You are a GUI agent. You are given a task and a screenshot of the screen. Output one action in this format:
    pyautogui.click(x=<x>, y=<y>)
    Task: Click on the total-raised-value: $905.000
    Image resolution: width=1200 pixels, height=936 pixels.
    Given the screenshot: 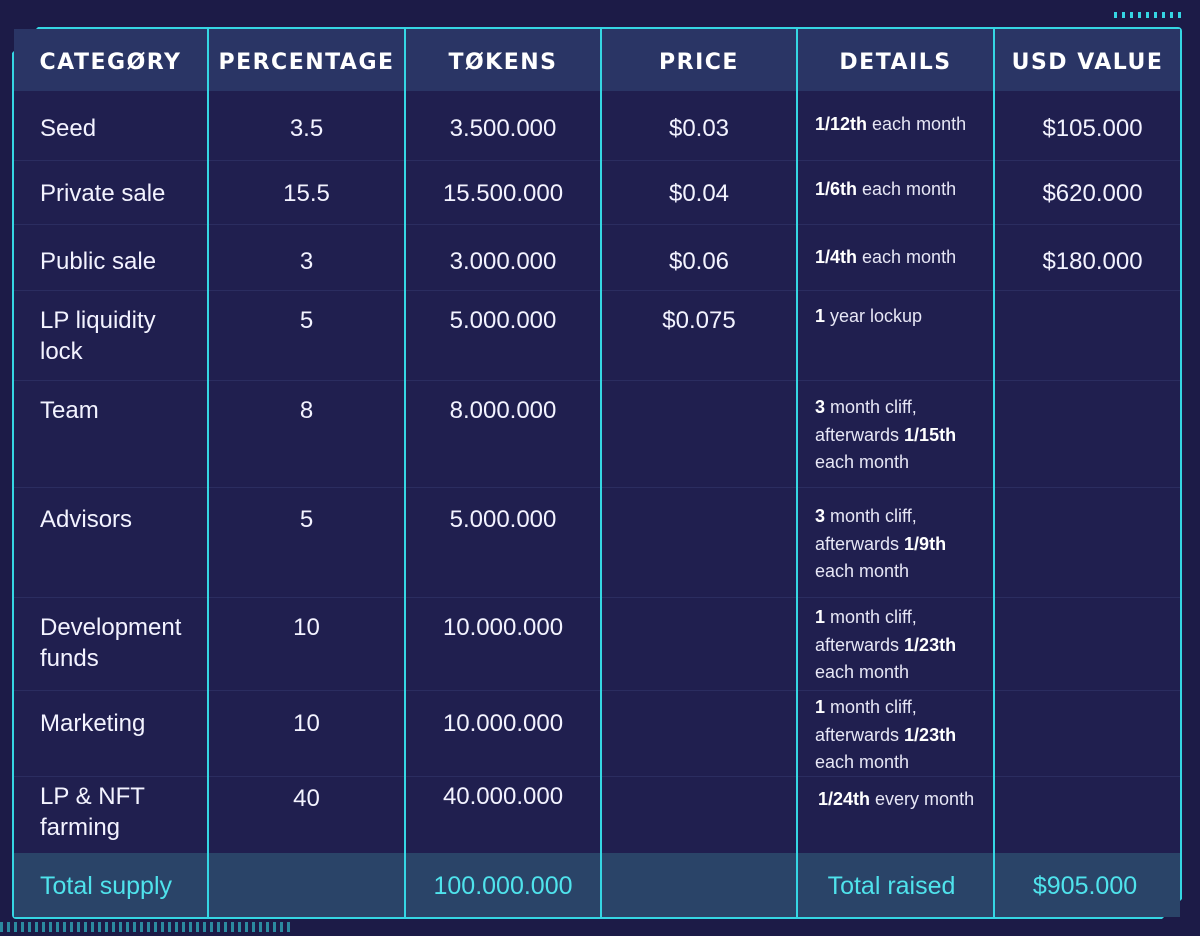 What is the action you would take?
    pyautogui.click(x=1085, y=886)
    